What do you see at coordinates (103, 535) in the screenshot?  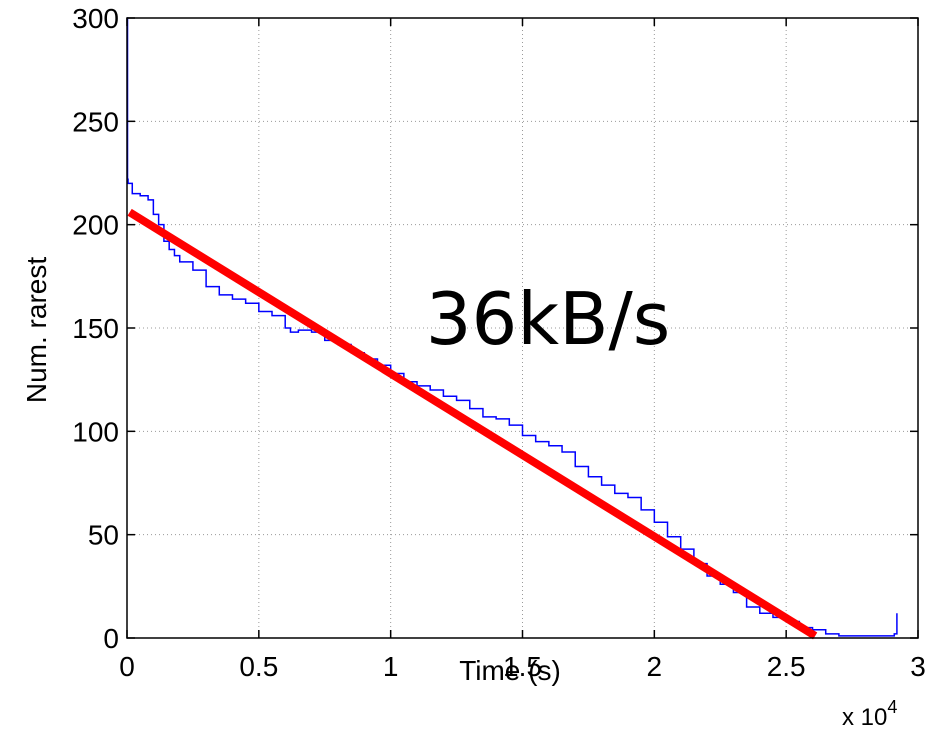 I see `y-tick-label: 50` at bounding box center [103, 535].